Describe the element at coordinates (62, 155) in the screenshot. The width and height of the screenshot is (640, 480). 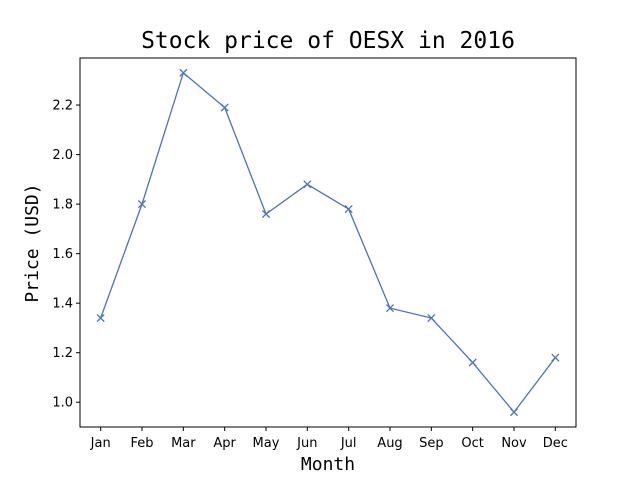
I see `y-tick-label: 2.0` at that location.